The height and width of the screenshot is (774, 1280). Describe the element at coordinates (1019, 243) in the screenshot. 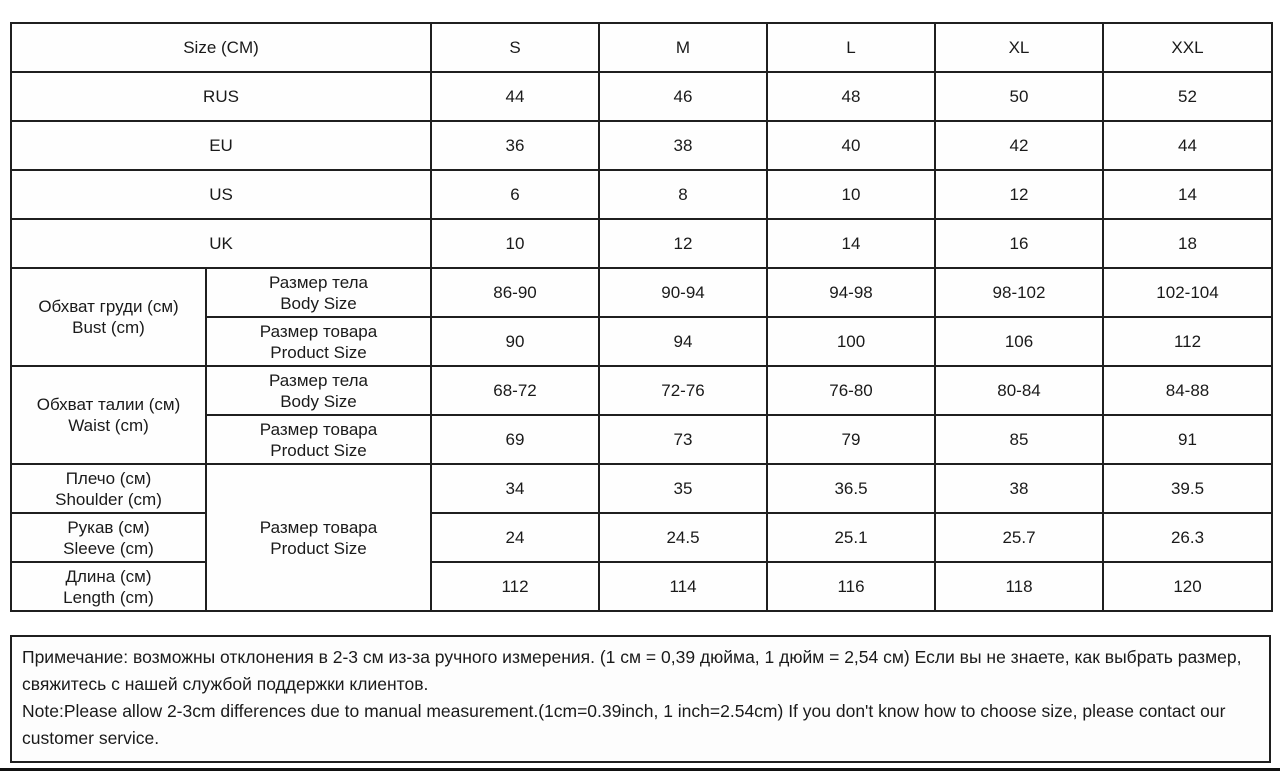

I see `table-cell: 16` at that location.